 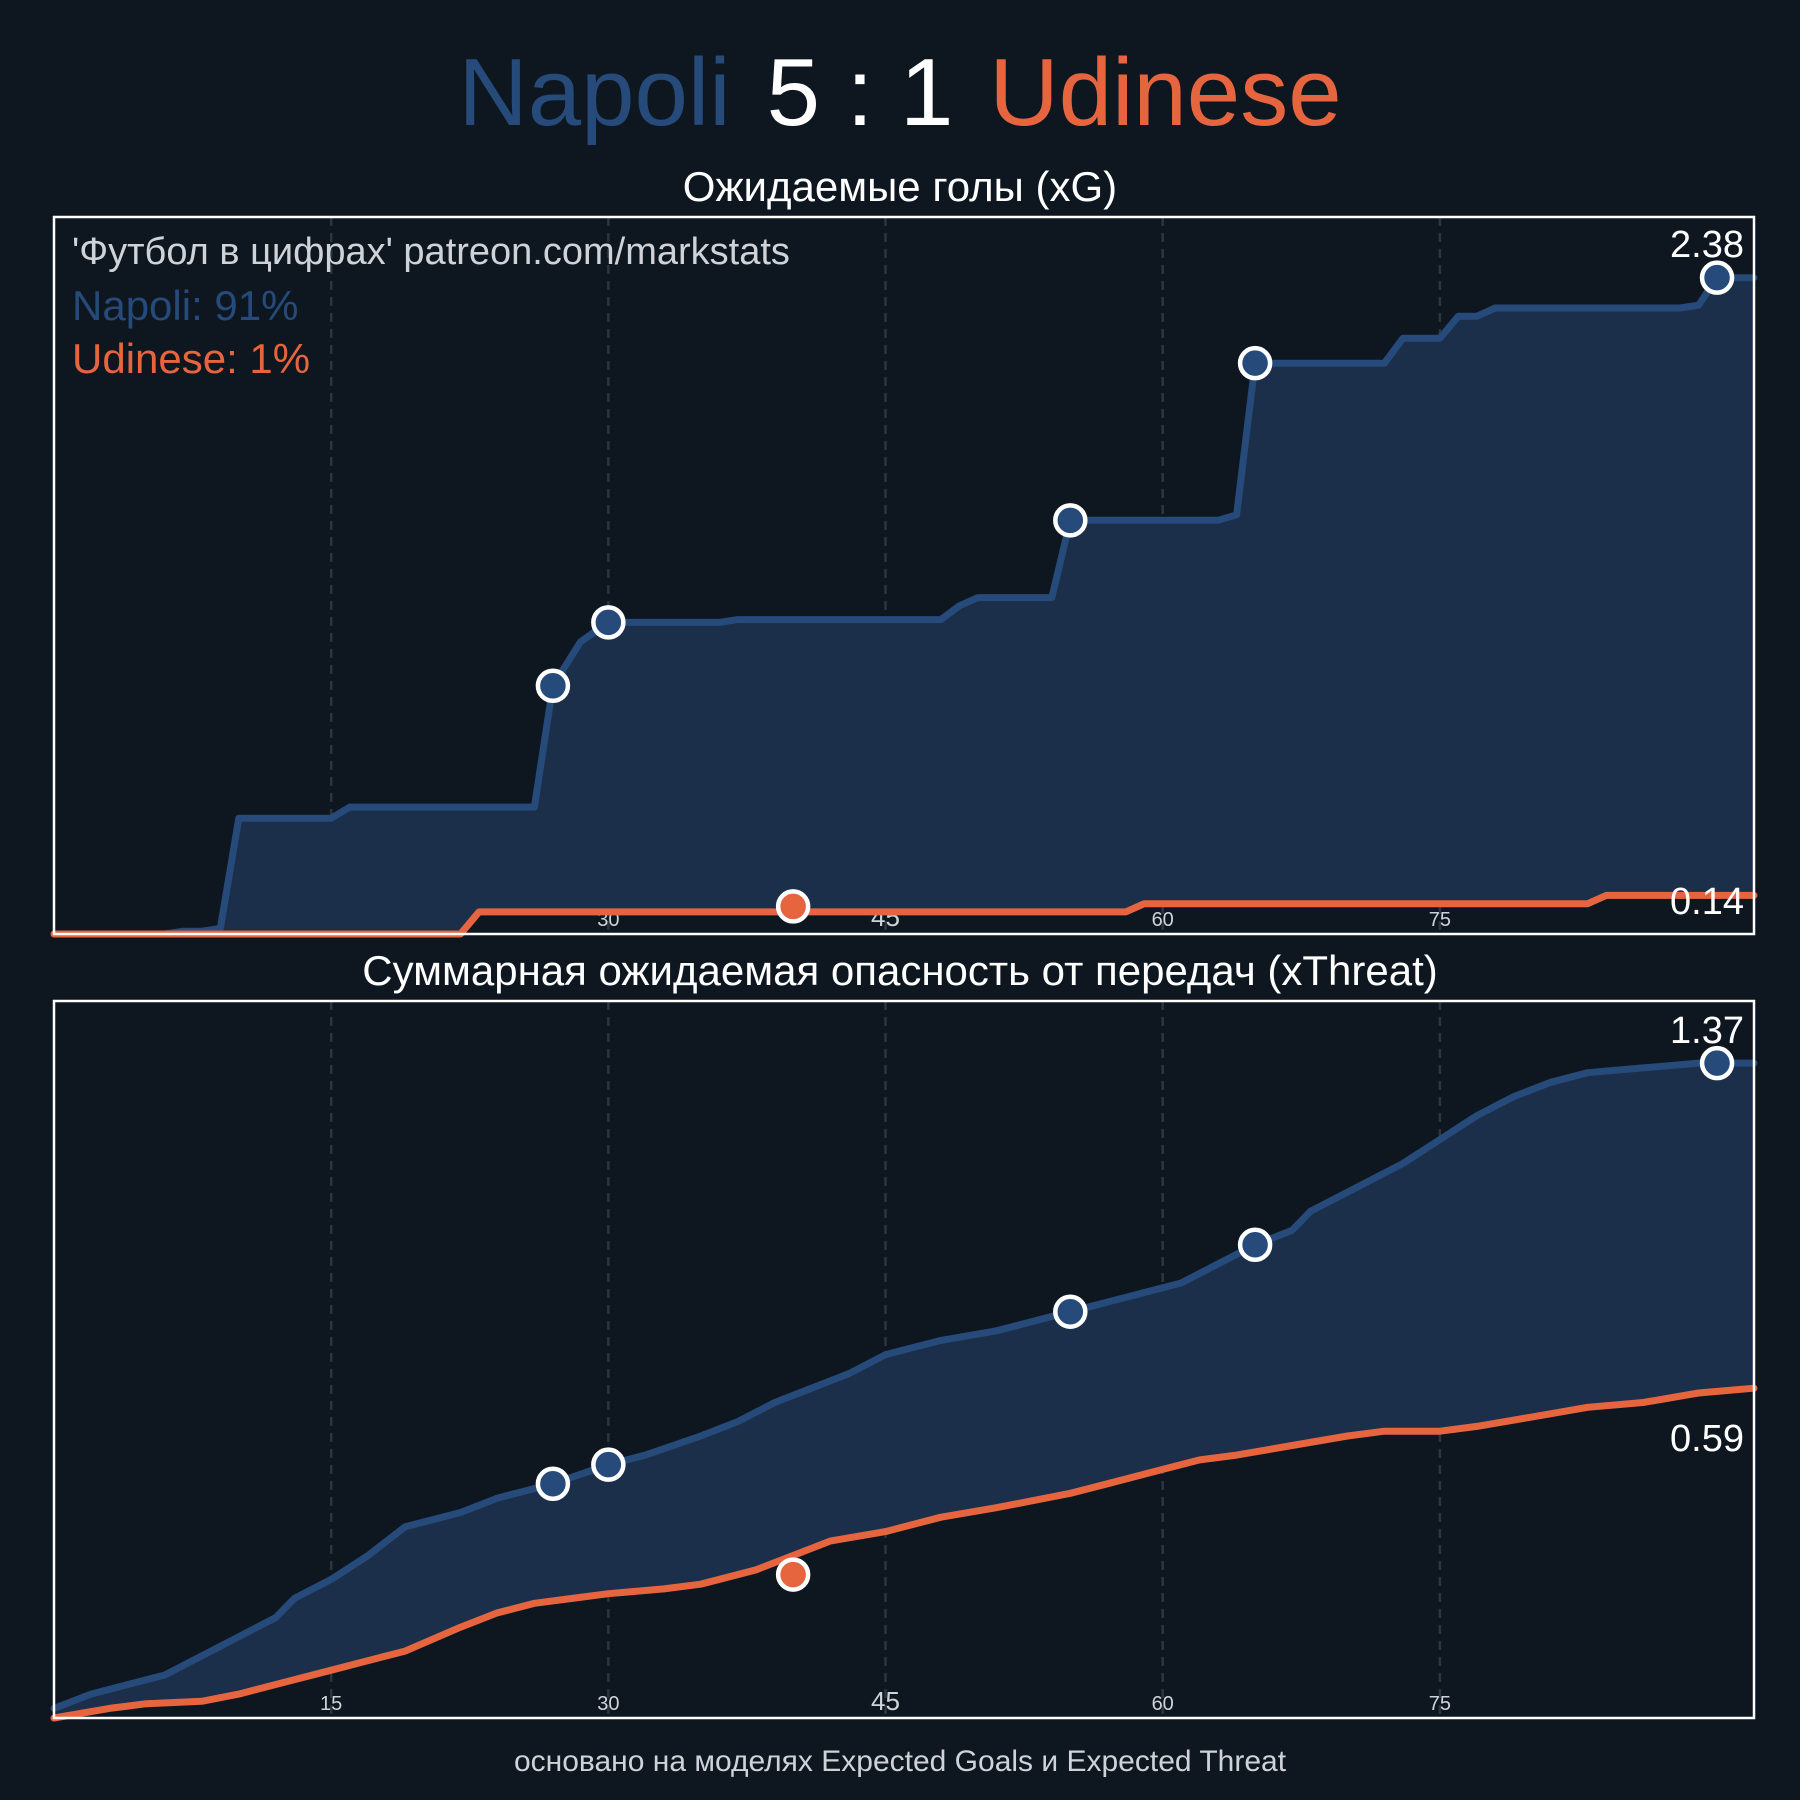 I want to click on xg-end-value-label: 2.38, so click(x=1707, y=245).